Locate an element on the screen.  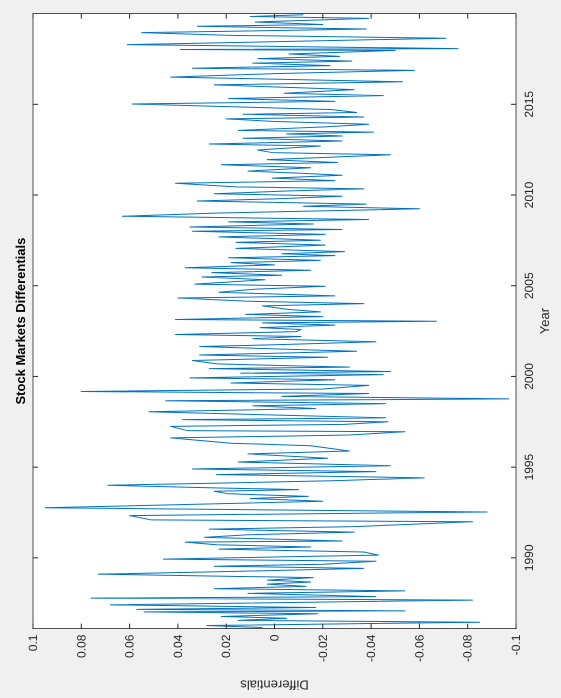
y-tick-label: 2005 is located at coordinates (529, 286).